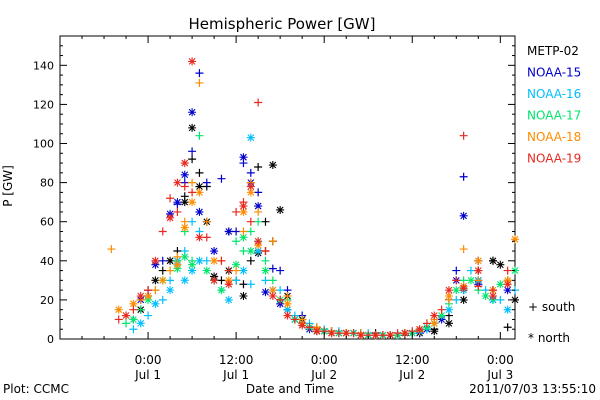  Describe the element at coordinates (549, 338) in the screenshot. I see `marker-legend-north: * north` at that location.